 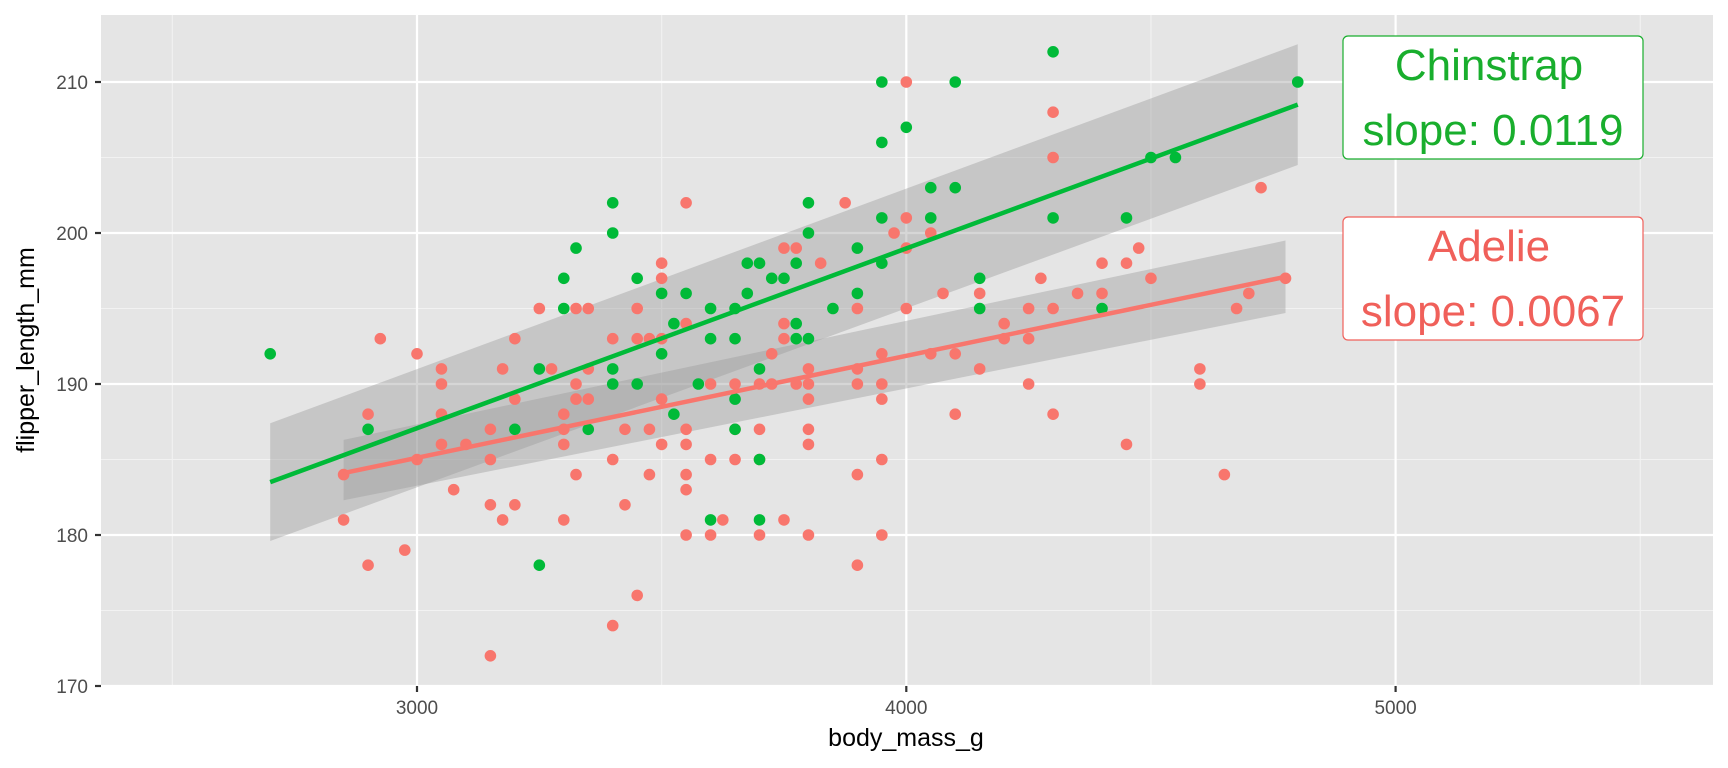 I want to click on svg-text: 170, so click(x=72, y=687).